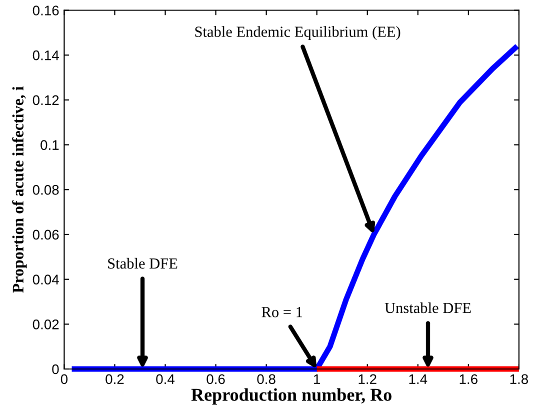 This screenshot has height=410, width=535. I want to click on x-tick-label: 1.4, so click(418, 379).